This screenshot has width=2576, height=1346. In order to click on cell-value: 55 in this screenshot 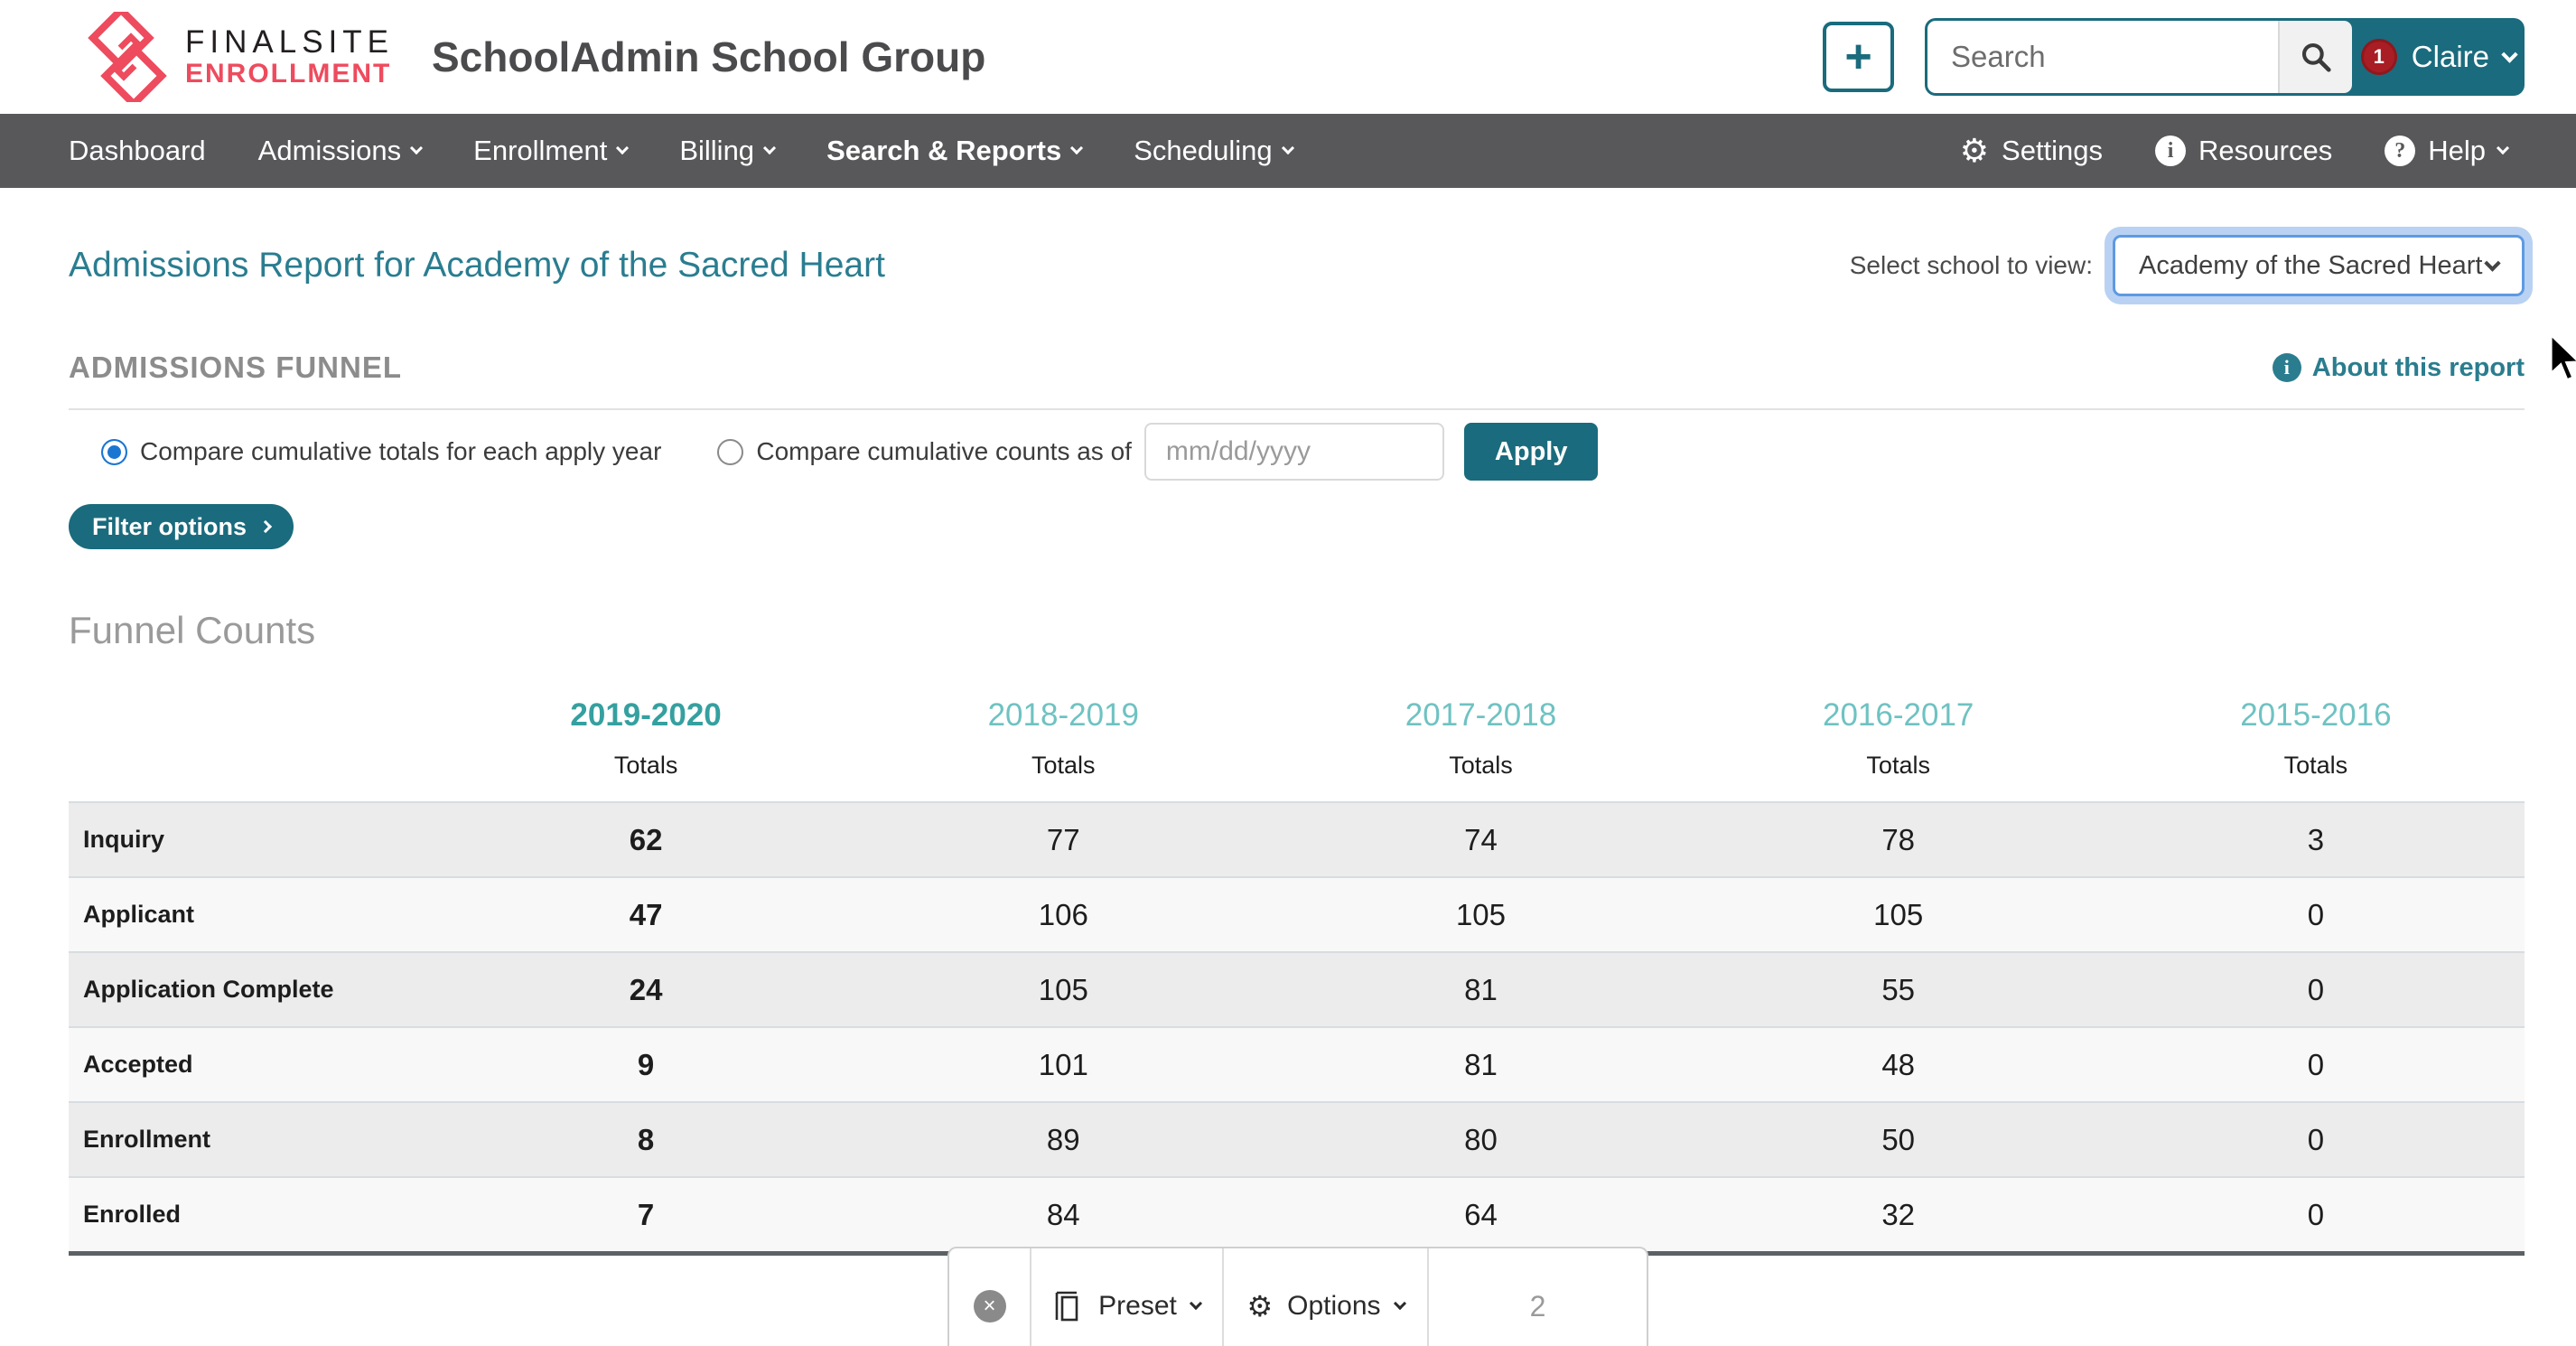, I will do `click(1898, 989)`.